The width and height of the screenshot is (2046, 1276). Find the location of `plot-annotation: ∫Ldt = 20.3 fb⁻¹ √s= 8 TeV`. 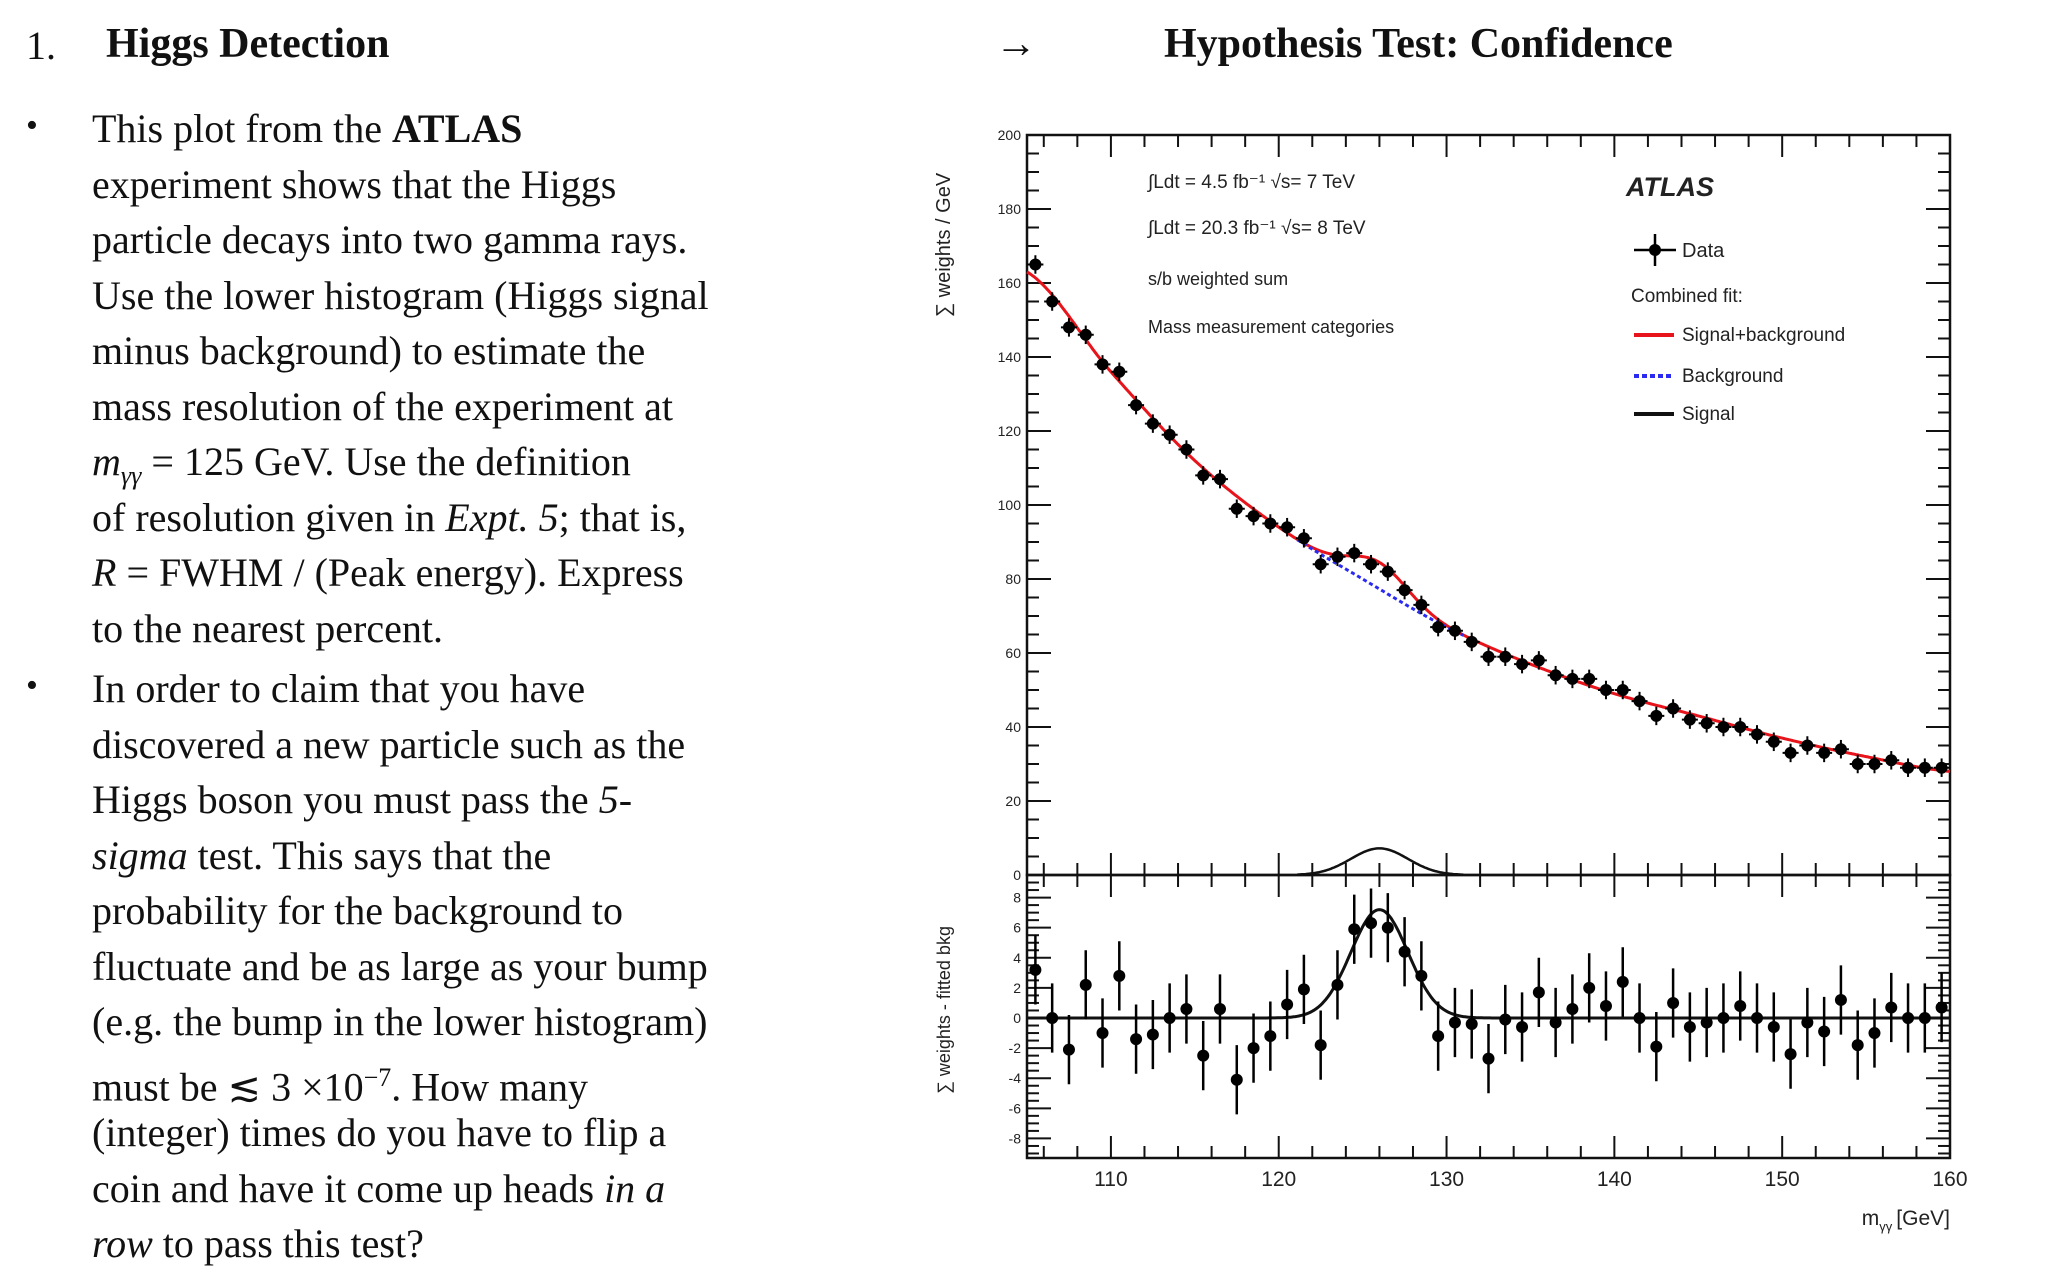

plot-annotation: ∫Ldt = 20.3 fb⁻¹ √s= 8 TeV is located at coordinates (1256, 228).